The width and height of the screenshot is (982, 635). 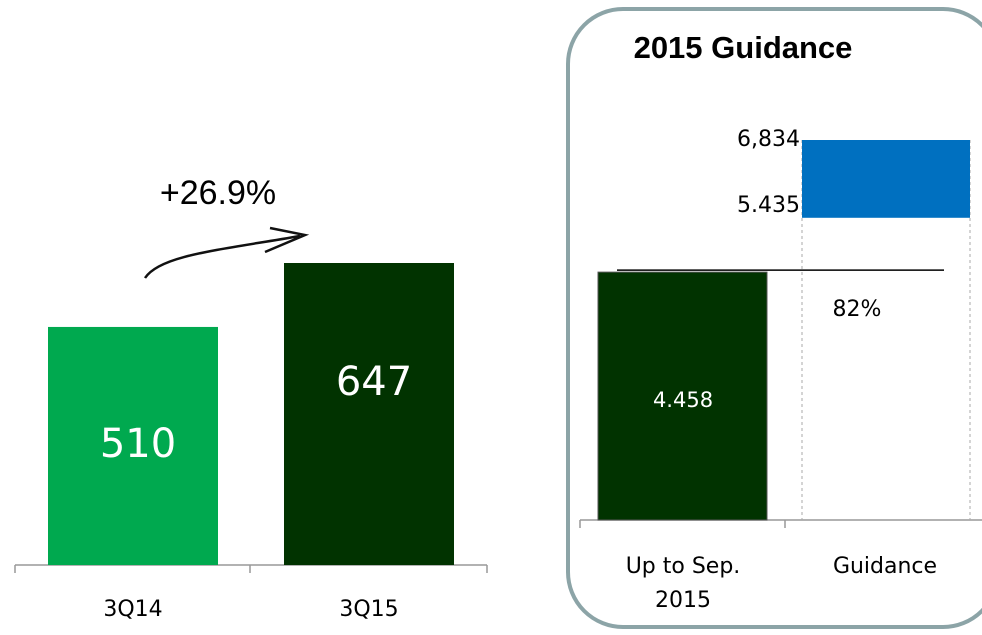 I want to click on value-label: 510, so click(x=138, y=444).